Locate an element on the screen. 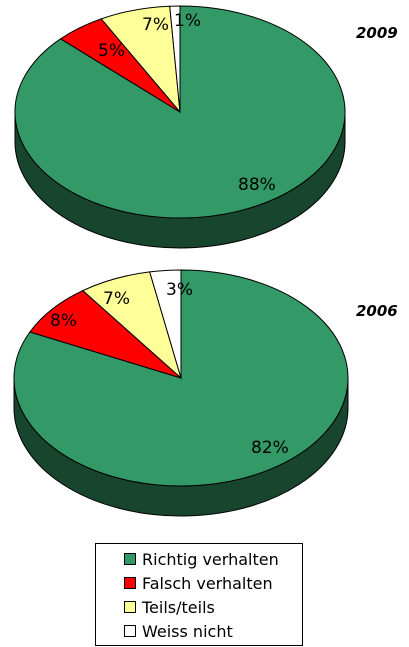 The height and width of the screenshot is (647, 409). pie-label-weiss: 1% is located at coordinates (187, 21).